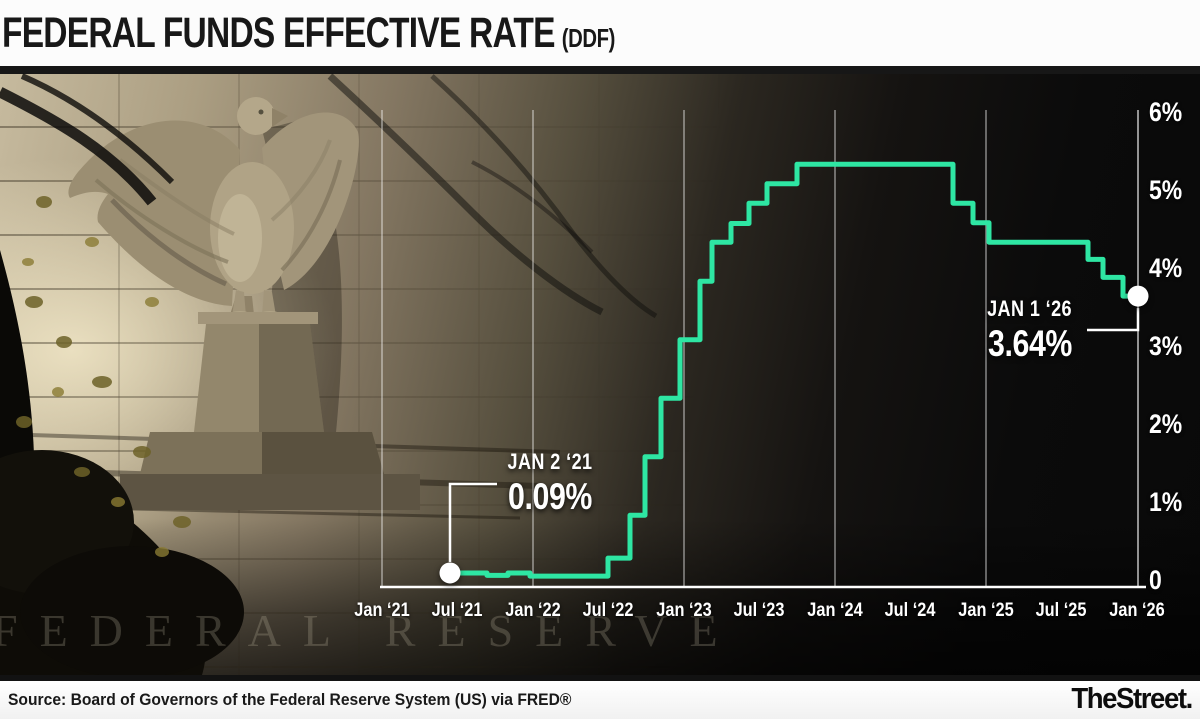 The height and width of the screenshot is (719, 1200). I want to click on title-ticker-suffix: (DDF), so click(588, 37).